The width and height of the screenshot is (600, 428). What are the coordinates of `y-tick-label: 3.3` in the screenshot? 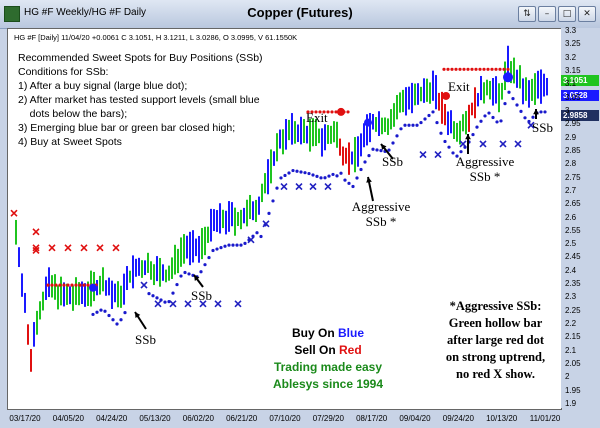 It's located at (571, 30).